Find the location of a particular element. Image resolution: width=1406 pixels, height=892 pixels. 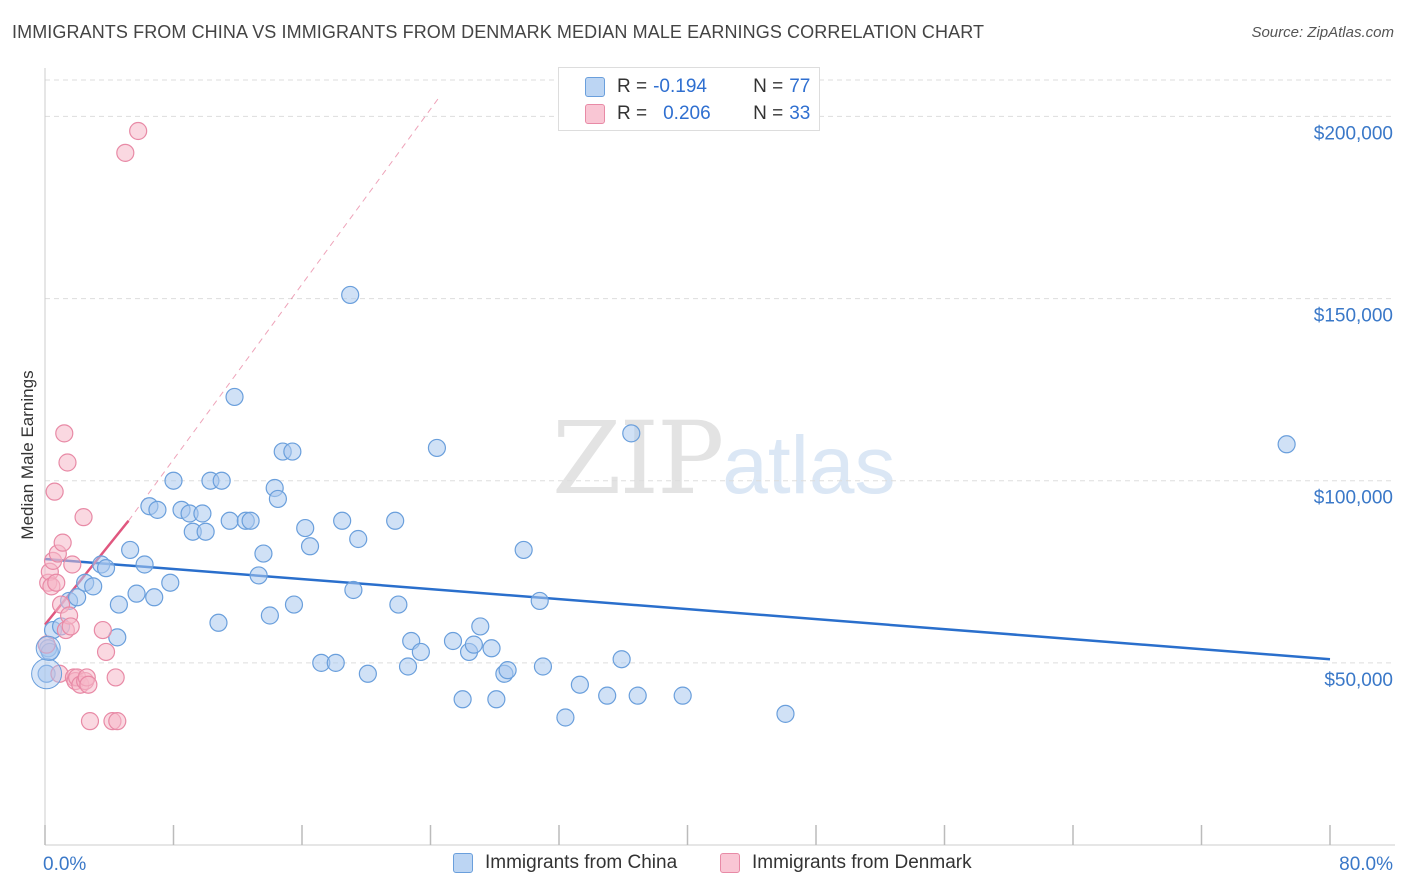

bottom-legend-china: Immigrants from China is located at coordinates (565, 863).